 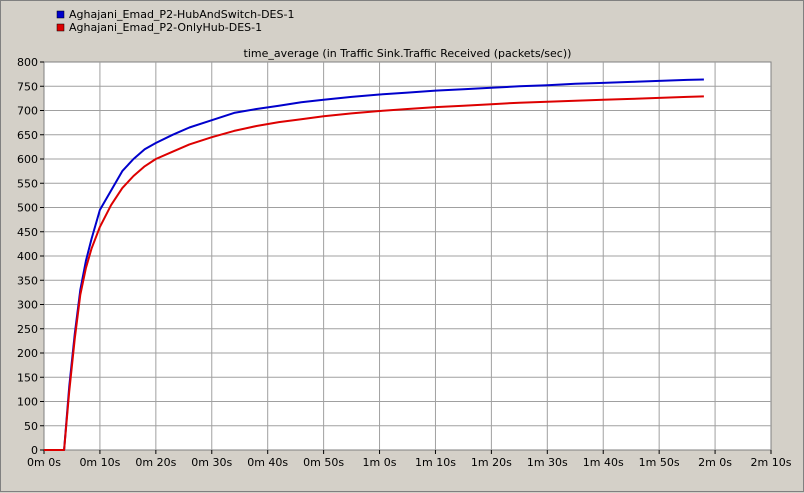 What do you see at coordinates (27, 159) in the screenshot?
I see `y-tick-label: 600` at bounding box center [27, 159].